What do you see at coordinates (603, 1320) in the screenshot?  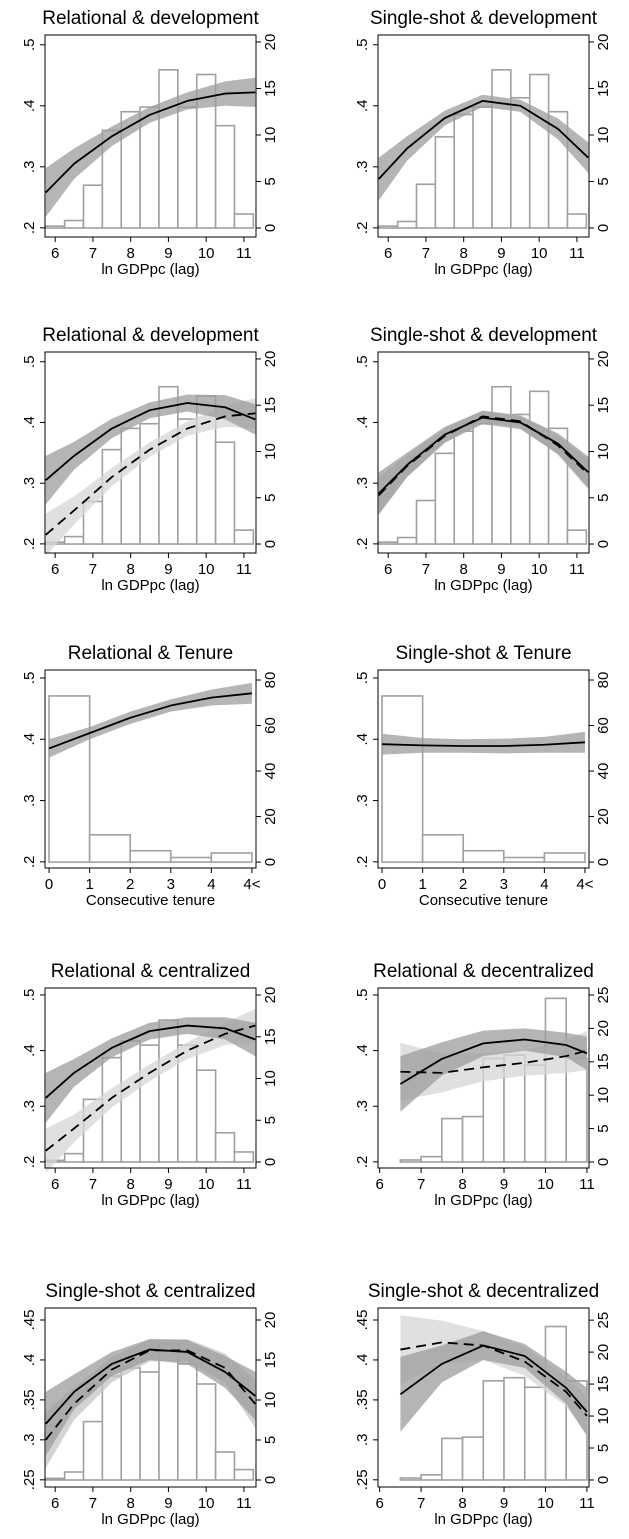 I see `y2-tick-label: 25` at bounding box center [603, 1320].